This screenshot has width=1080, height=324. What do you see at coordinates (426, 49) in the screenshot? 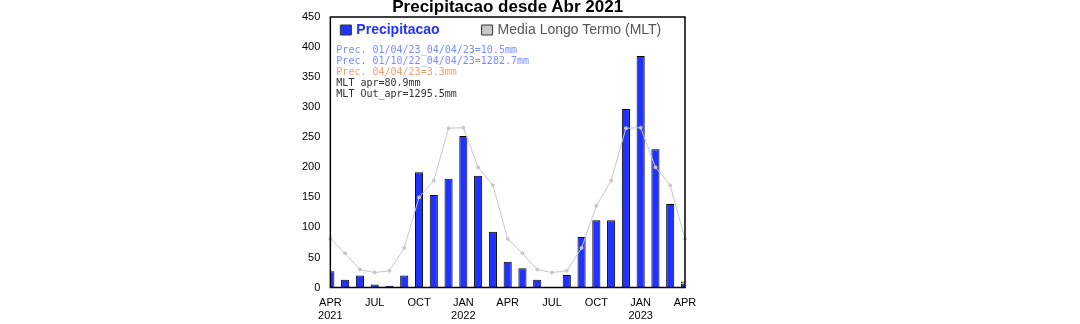
I see `annotation: Prec. 01/04/23_04/04/23=10.5mm` at bounding box center [426, 49].